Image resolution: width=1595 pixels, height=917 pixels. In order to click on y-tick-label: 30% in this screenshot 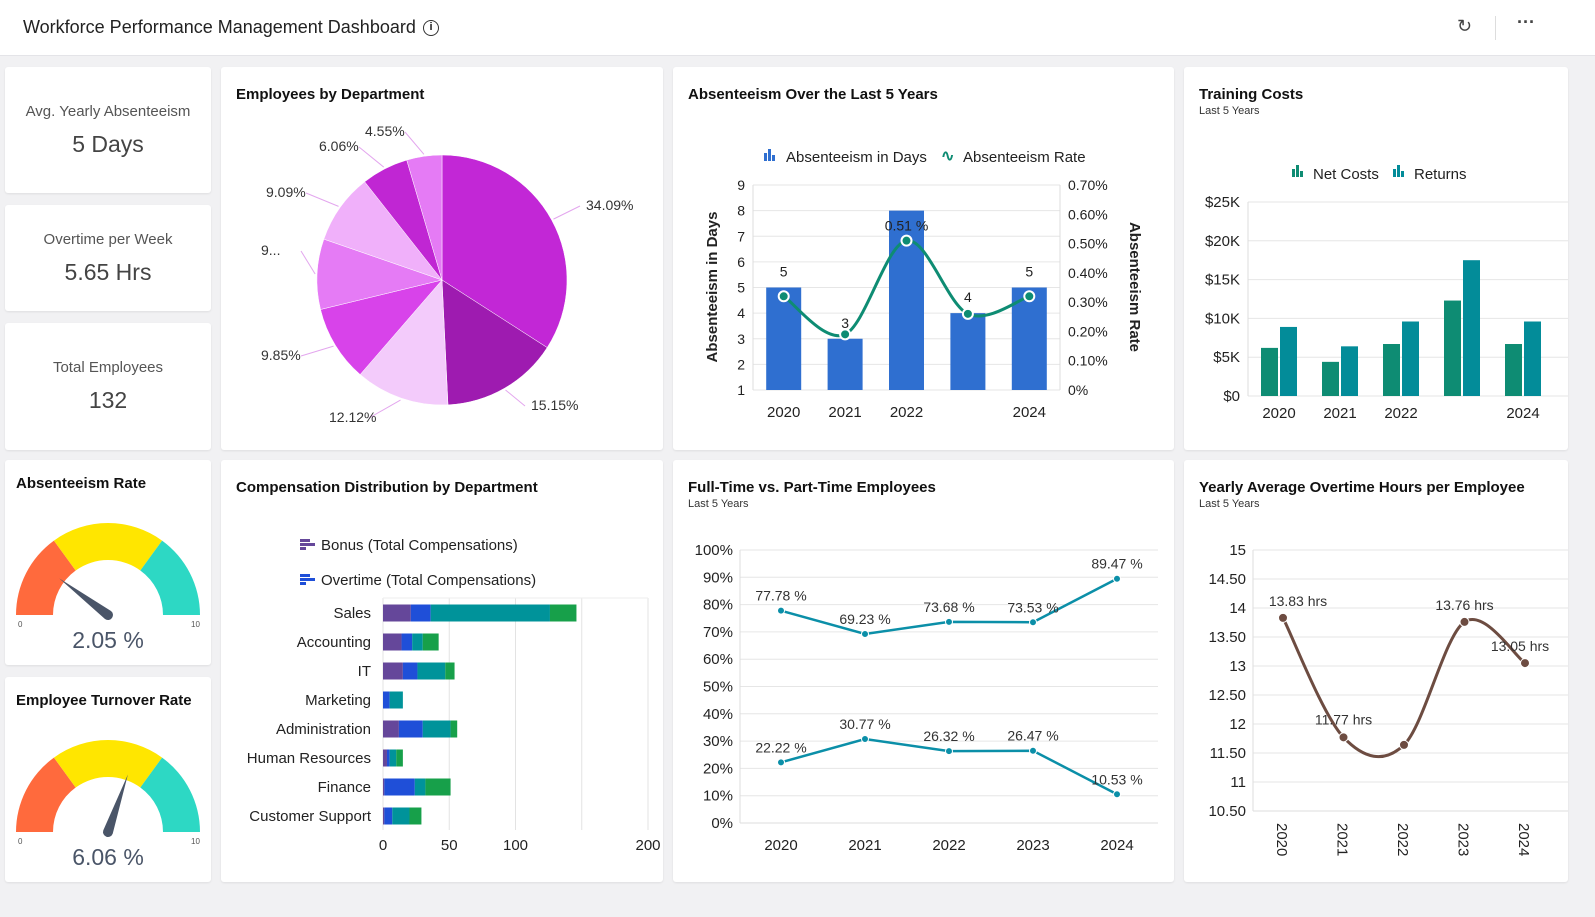, I will do `click(718, 741)`.